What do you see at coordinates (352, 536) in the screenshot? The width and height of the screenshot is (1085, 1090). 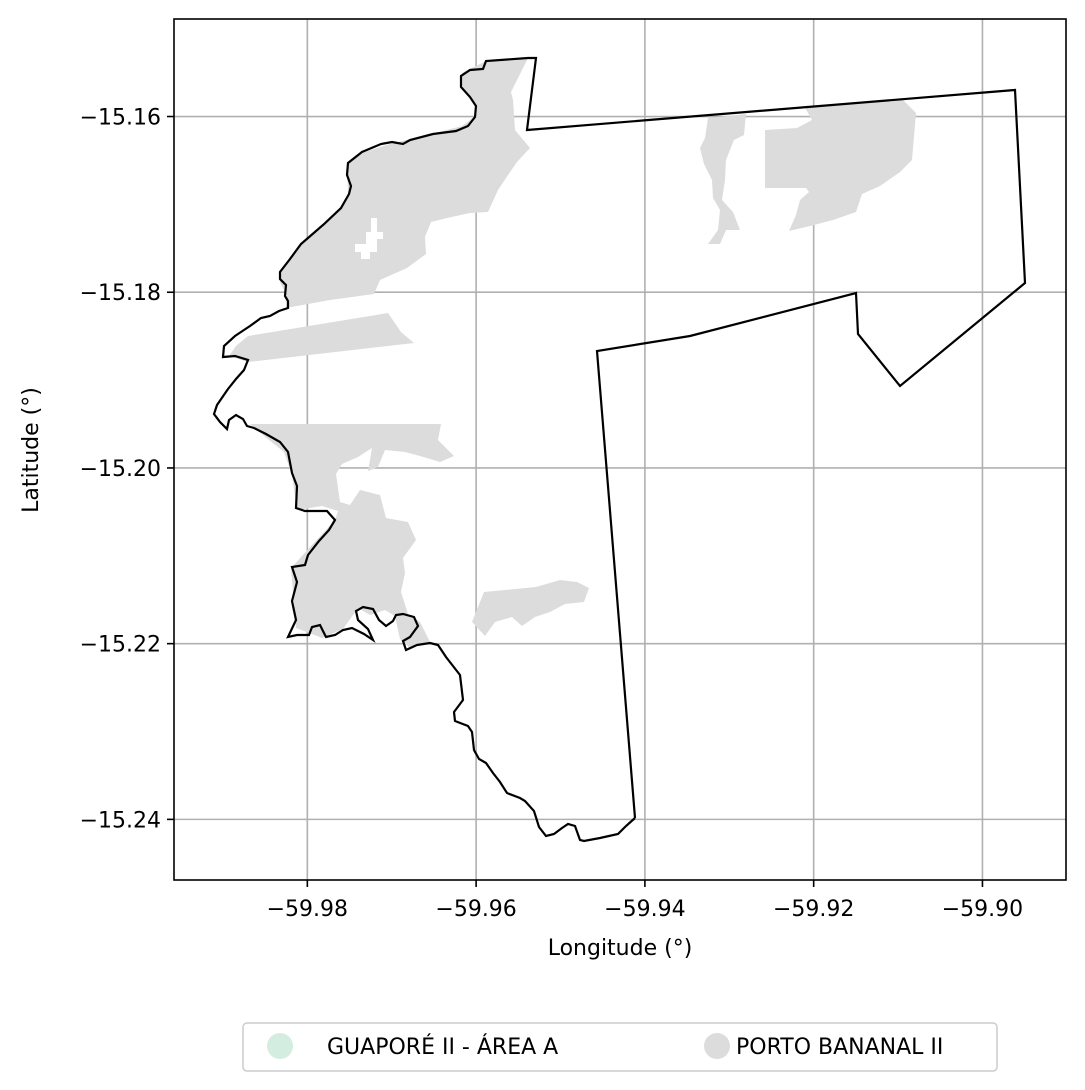 I see `porto-bananal-area-southwest` at bounding box center [352, 536].